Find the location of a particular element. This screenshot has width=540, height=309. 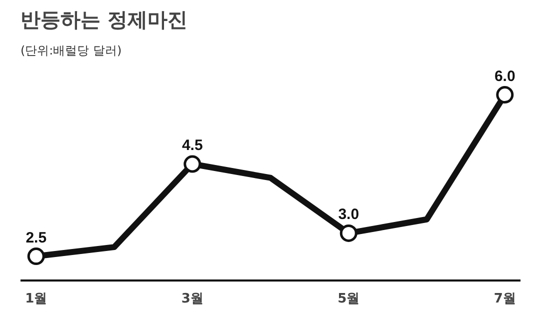

x-tick-label: 7월 is located at coordinates (505, 299).